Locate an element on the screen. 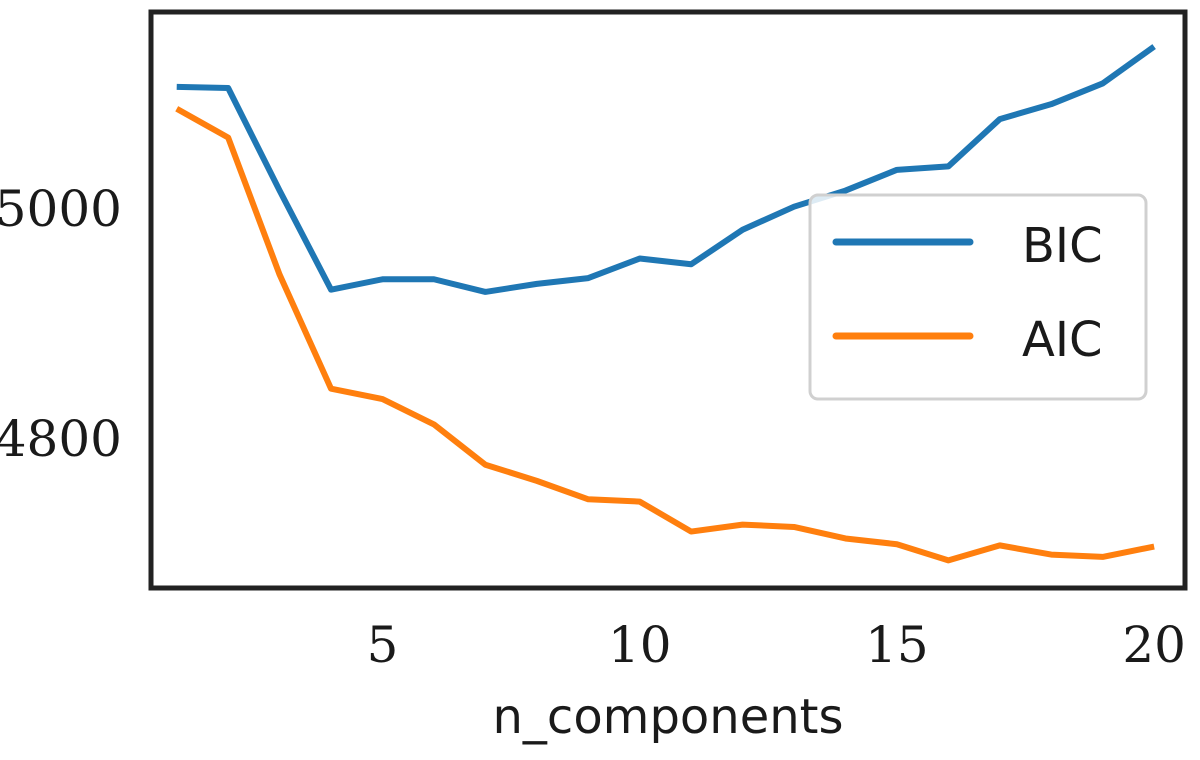 The height and width of the screenshot is (760, 1200). x-axis-label: n_components is located at coordinates (668, 717).